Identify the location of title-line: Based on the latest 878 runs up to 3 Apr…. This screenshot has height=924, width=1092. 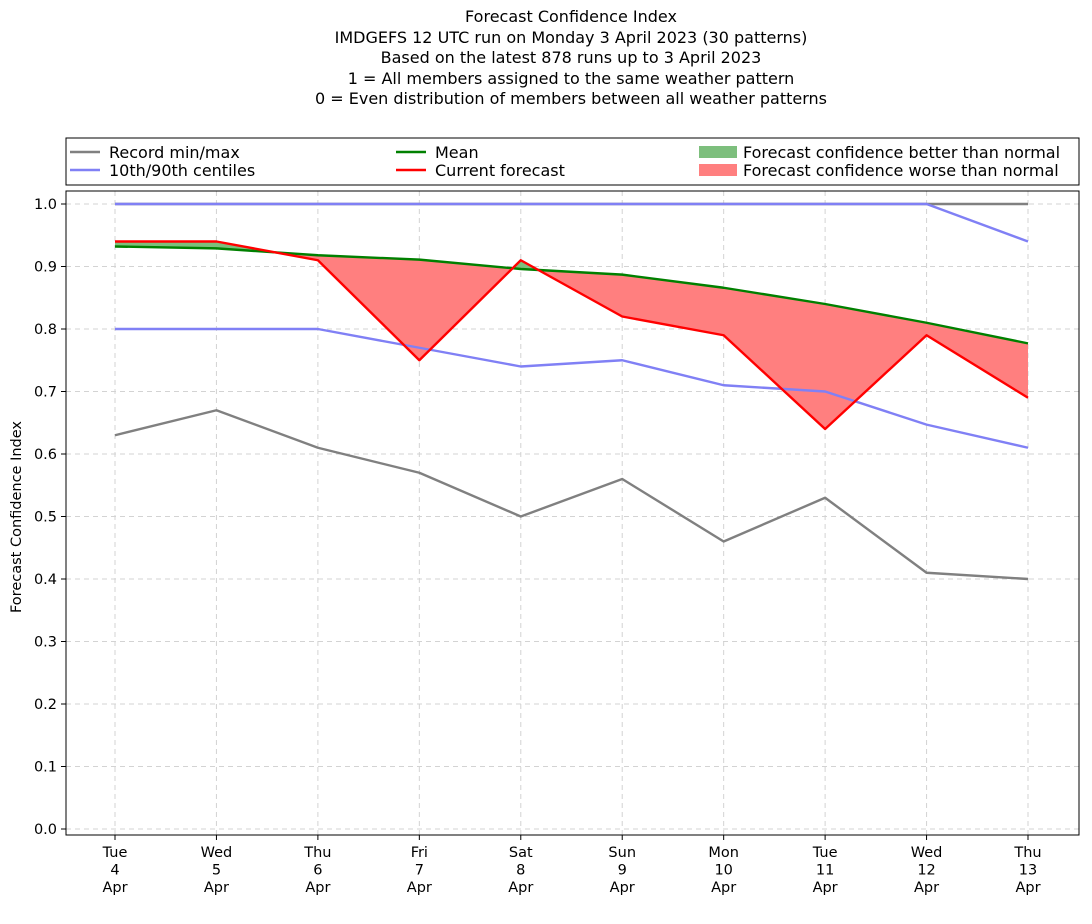
(571, 57).